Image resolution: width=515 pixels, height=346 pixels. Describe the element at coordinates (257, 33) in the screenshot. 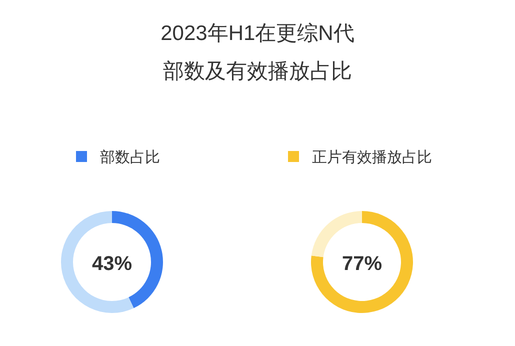

I see `text: 2023年H1在更综N代` at that location.